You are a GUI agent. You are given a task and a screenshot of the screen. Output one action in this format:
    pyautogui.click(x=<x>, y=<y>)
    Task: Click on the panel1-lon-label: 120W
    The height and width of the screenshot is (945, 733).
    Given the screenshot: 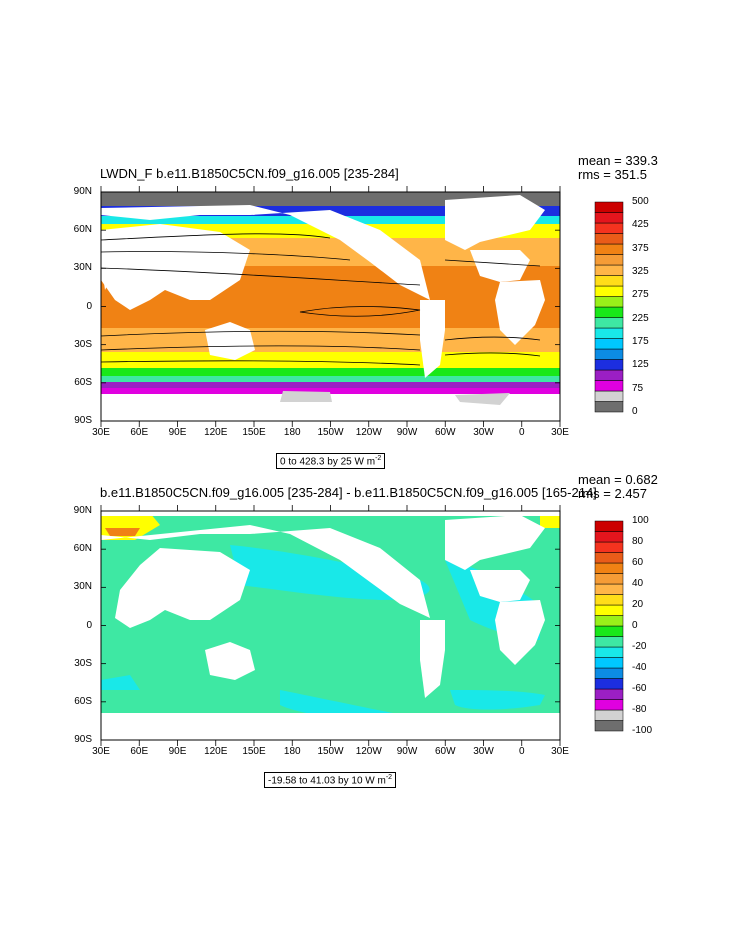 What is the action you would take?
    pyautogui.click(x=368, y=432)
    